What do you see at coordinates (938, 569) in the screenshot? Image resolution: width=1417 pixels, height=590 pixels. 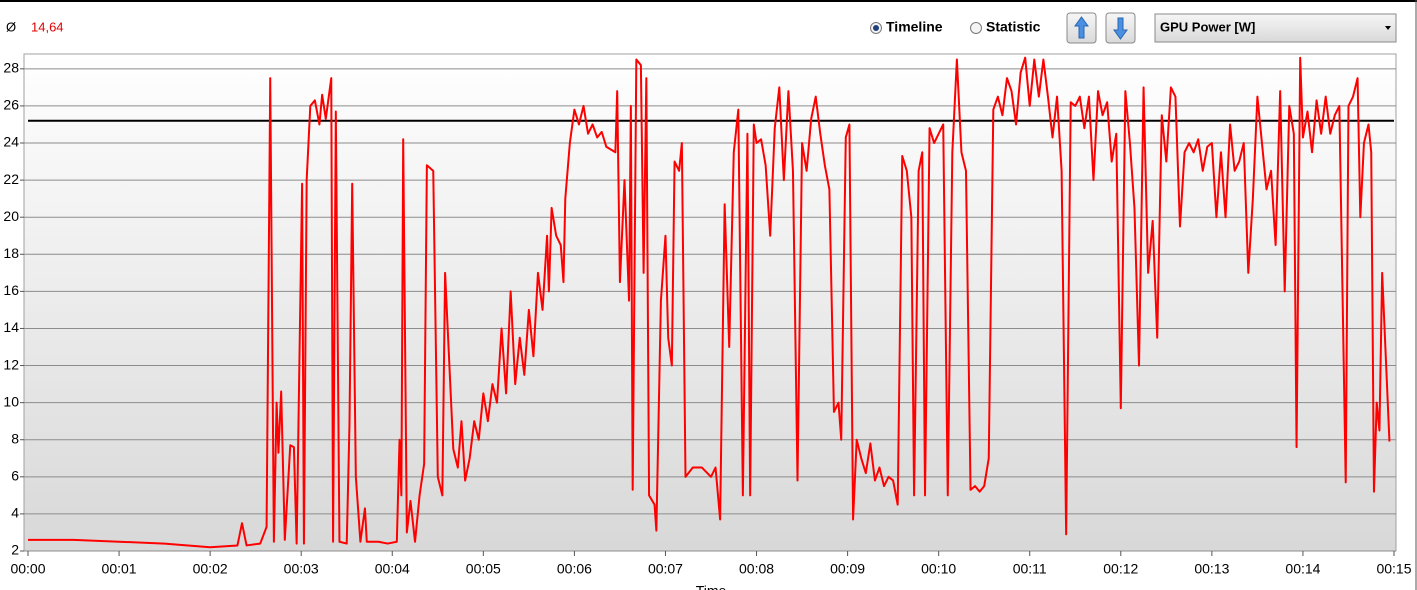 I see `x-tick-label: 00:10` at bounding box center [938, 569].